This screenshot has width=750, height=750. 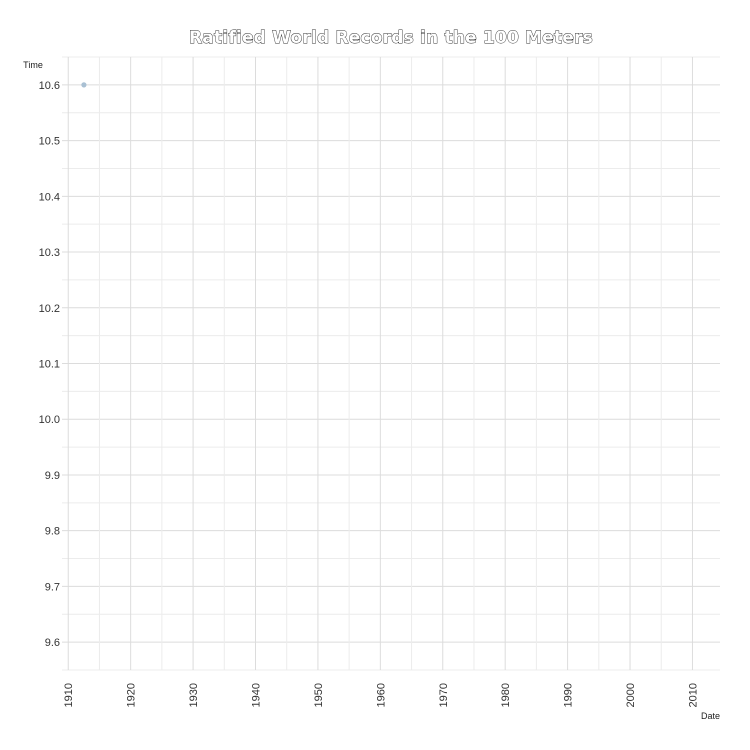 I want to click on x-tick-label: 1960, so click(x=381, y=695).